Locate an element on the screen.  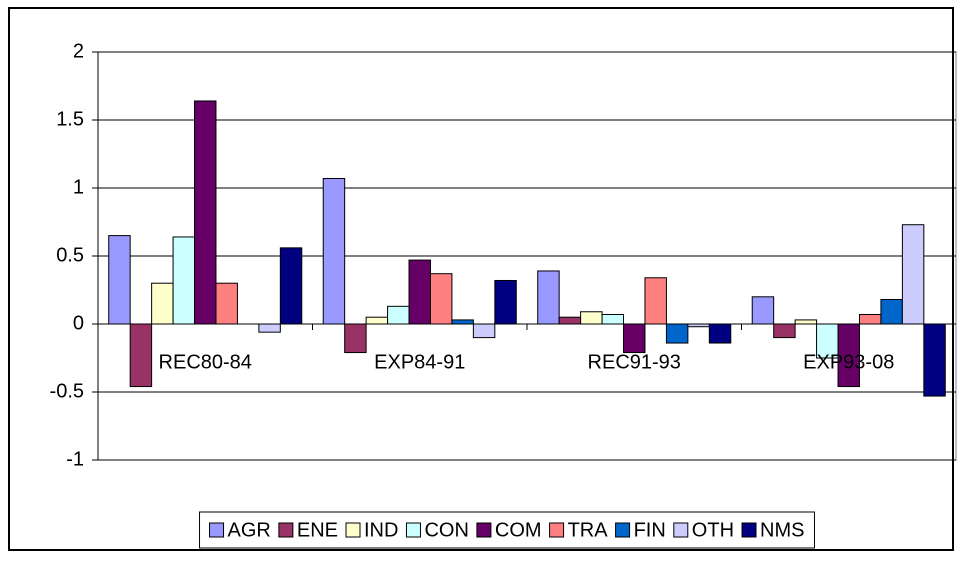
y-tick-label: 1.5 is located at coordinates (70, 119).